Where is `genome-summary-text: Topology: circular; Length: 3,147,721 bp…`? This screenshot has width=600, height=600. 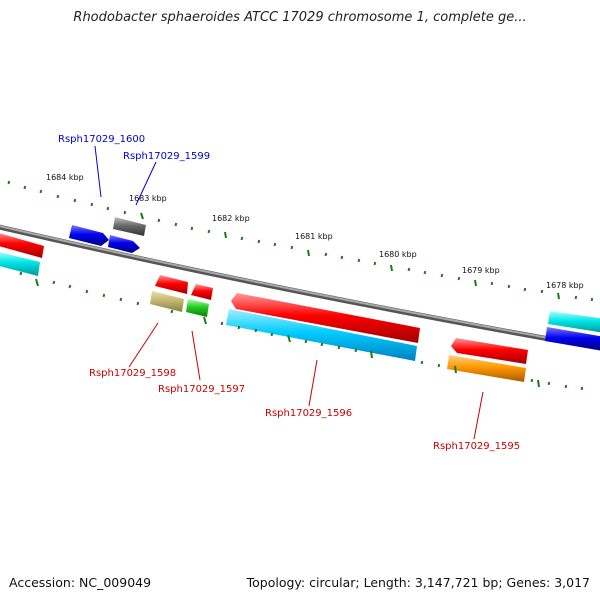 genome-summary-text: Topology: circular; Length: 3,147,721 bp… is located at coordinates (418, 582).